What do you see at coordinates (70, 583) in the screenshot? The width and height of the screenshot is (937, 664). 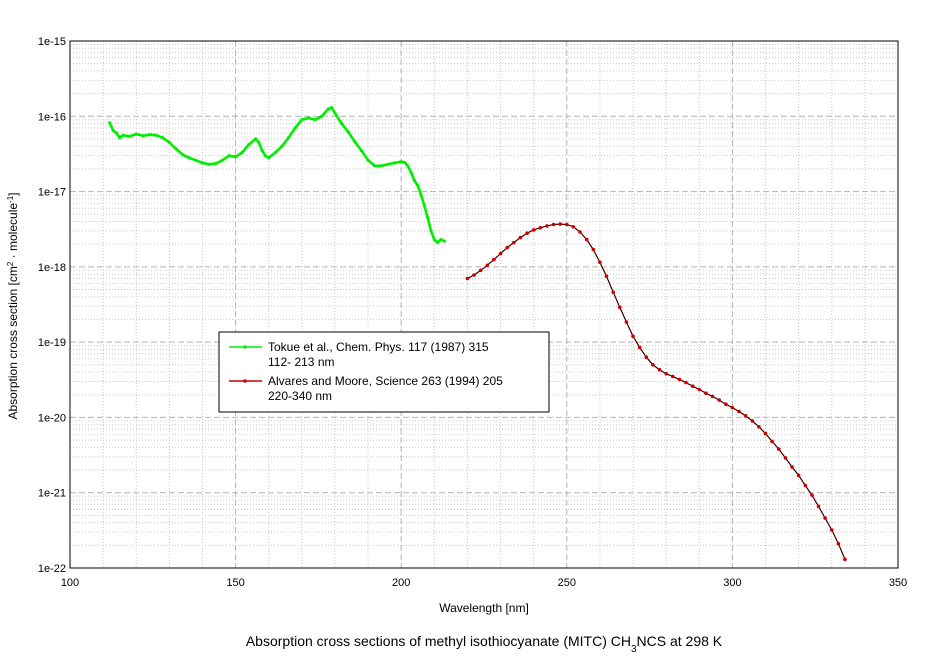 I see `x-tick-label: 100` at bounding box center [70, 583].